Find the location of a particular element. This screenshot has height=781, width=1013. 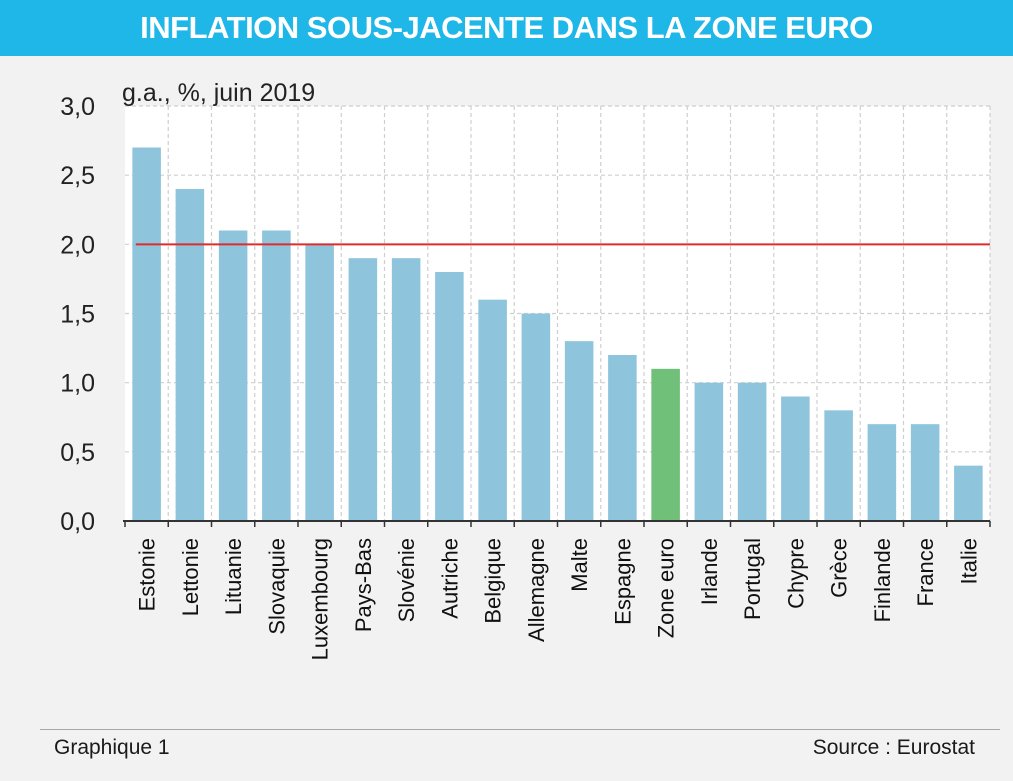

x-tick-label: Portugal is located at coordinates (752, 579).